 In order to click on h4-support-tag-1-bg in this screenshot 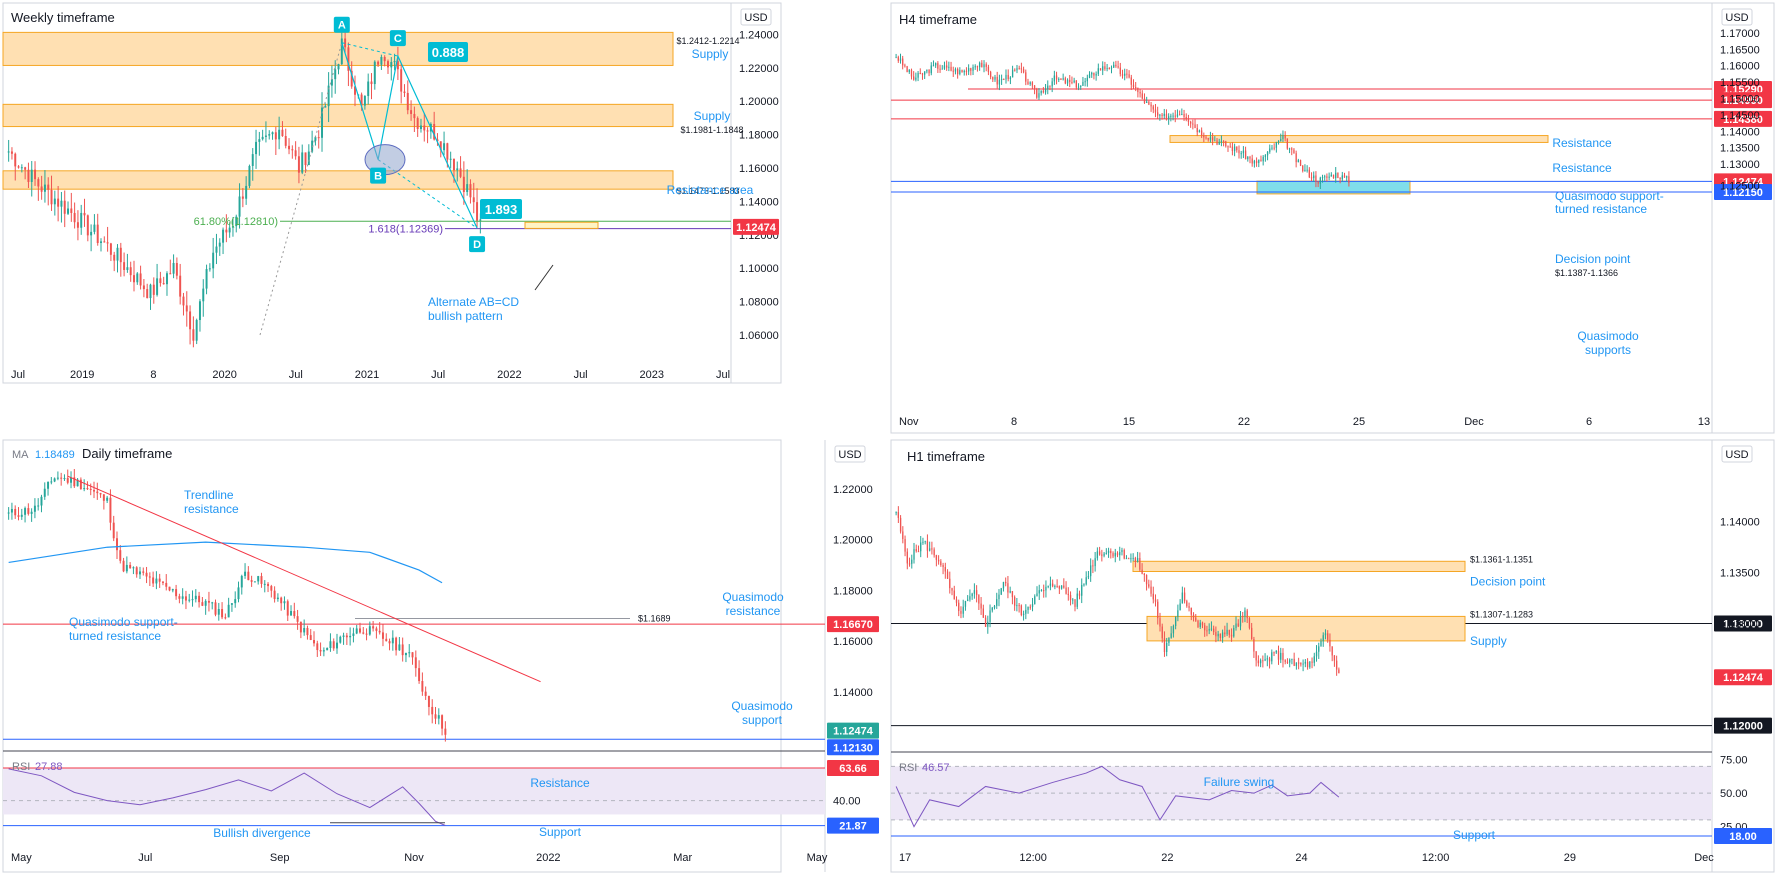, I will do `click(1743, 191)`.